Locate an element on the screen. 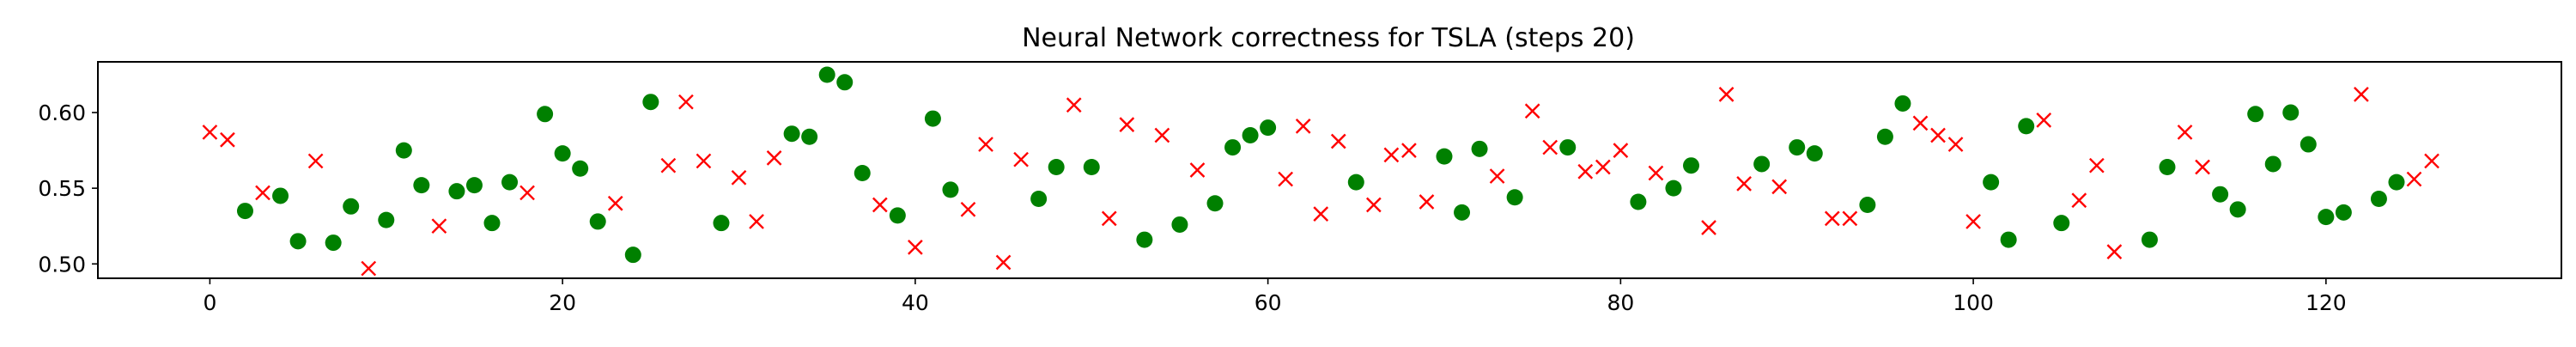 The image size is (2576, 347). x-tick-label: 120 is located at coordinates (2326, 302).